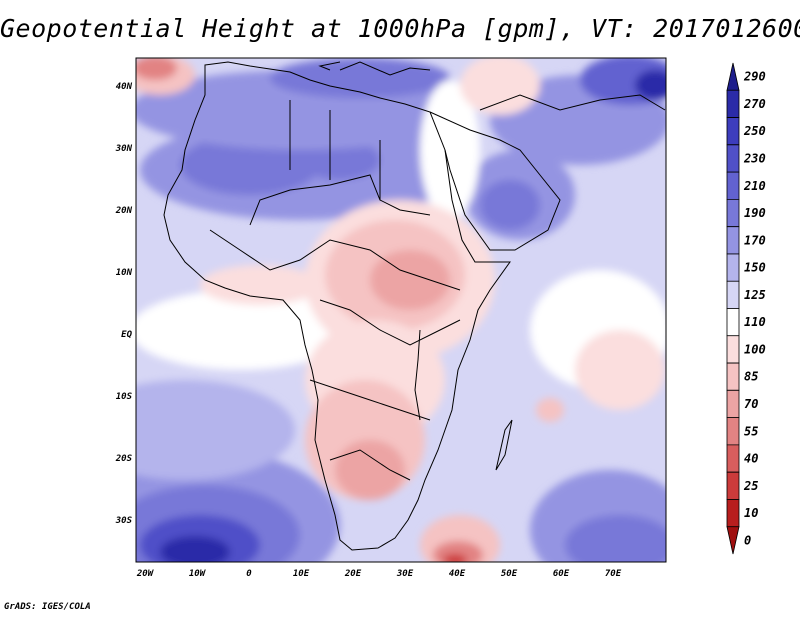 The height and width of the screenshot is (618, 800). Describe the element at coordinates (754, 131) in the screenshot. I see `colorbar-label: 250` at that location.